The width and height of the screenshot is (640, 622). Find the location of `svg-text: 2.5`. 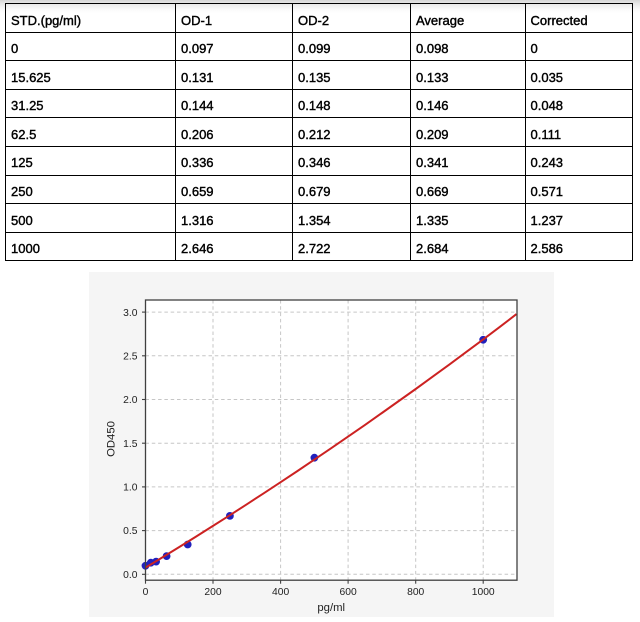

svg-text: 2.5 is located at coordinates (130, 357).